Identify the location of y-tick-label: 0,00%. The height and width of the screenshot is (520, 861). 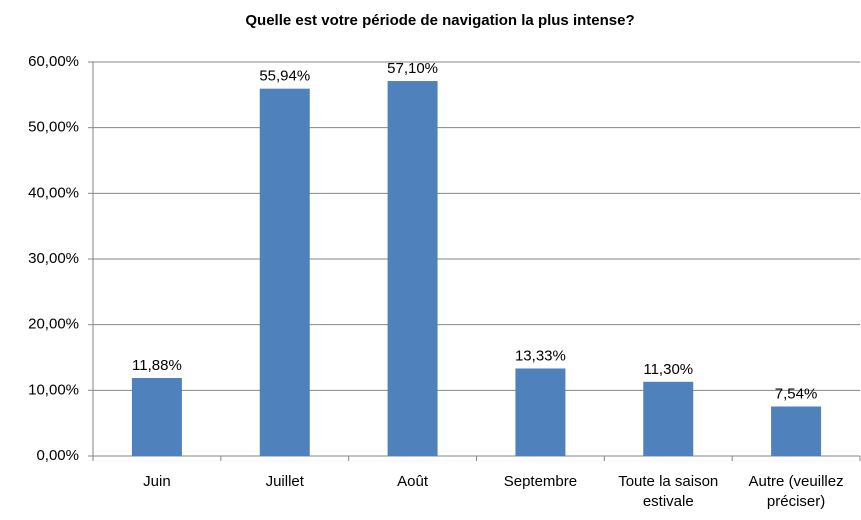
(57, 455).